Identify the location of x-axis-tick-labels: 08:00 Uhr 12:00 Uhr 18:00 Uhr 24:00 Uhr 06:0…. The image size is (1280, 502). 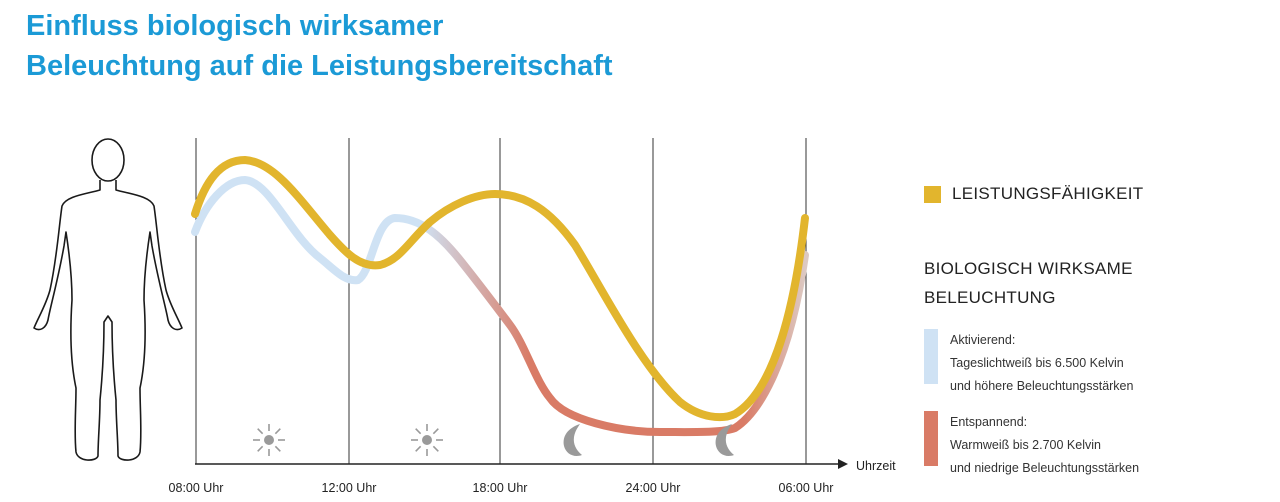
(501, 488).